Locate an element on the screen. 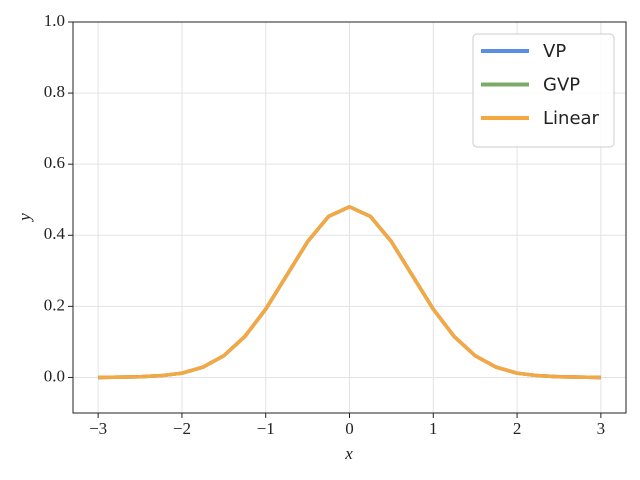  y-tick-label: 0.6 is located at coordinates (54, 162).